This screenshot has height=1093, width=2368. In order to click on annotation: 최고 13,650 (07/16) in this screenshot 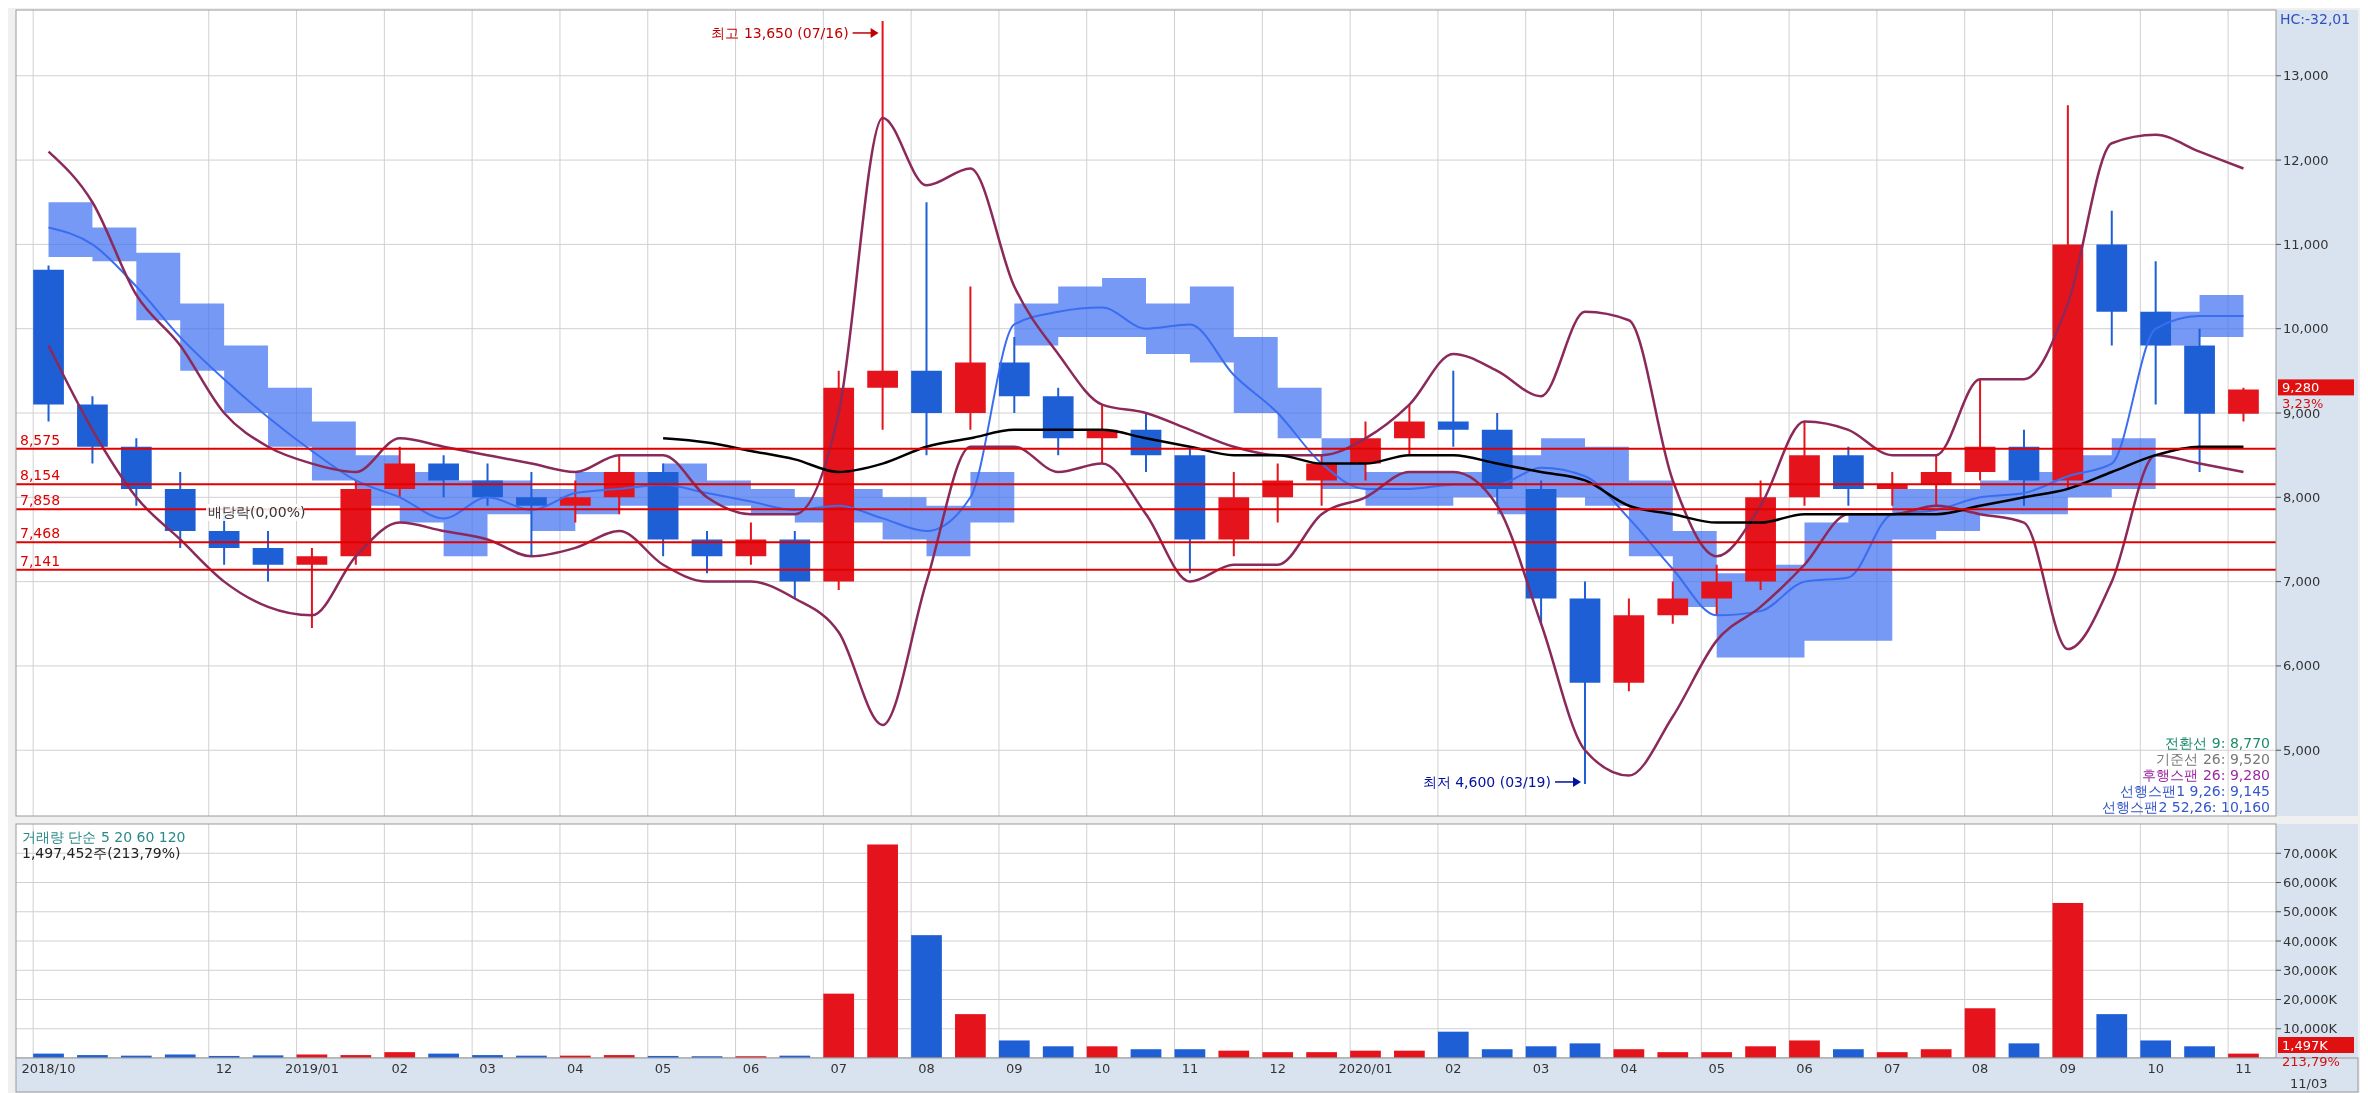, I will do `click(780, 32)`.